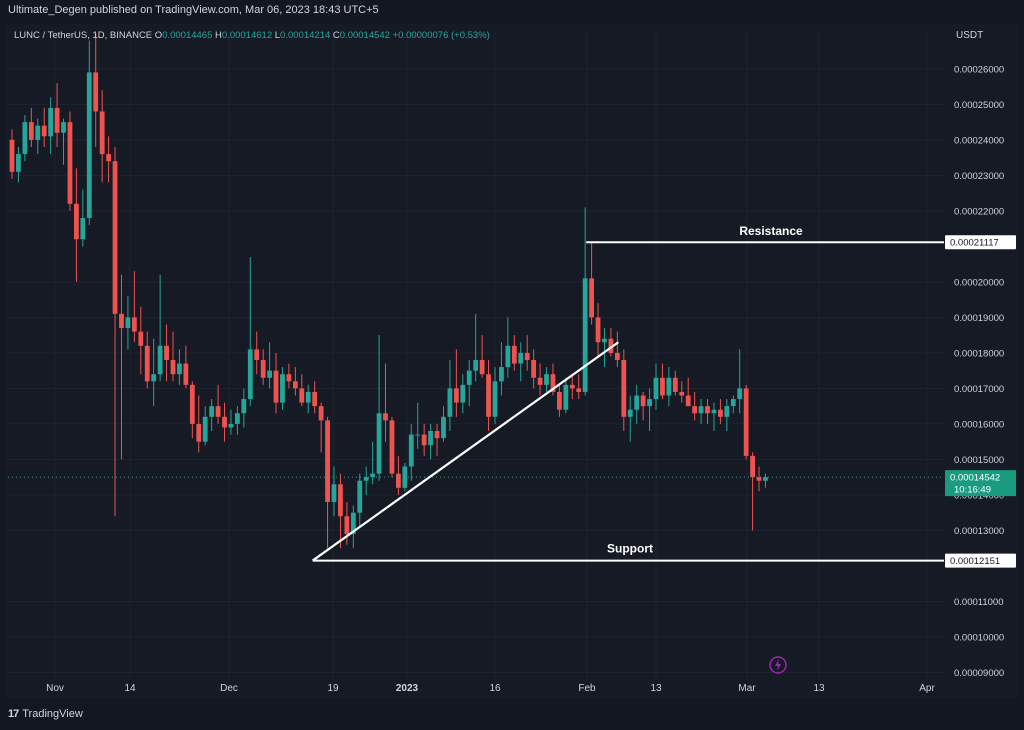 The height and width of the screenshot is (730, 1024). I want to click on trend-line, so click(465, 451).